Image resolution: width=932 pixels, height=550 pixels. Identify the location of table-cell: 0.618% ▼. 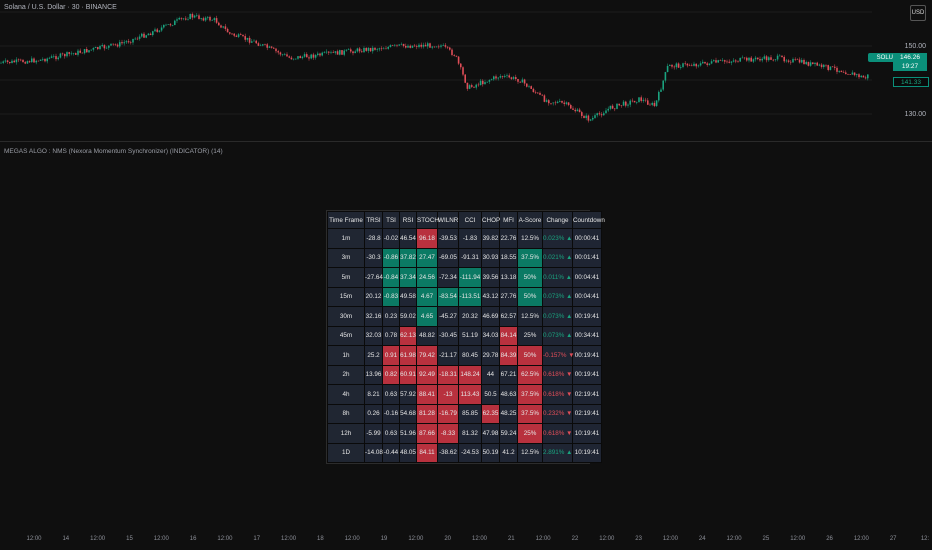
(557, 394).